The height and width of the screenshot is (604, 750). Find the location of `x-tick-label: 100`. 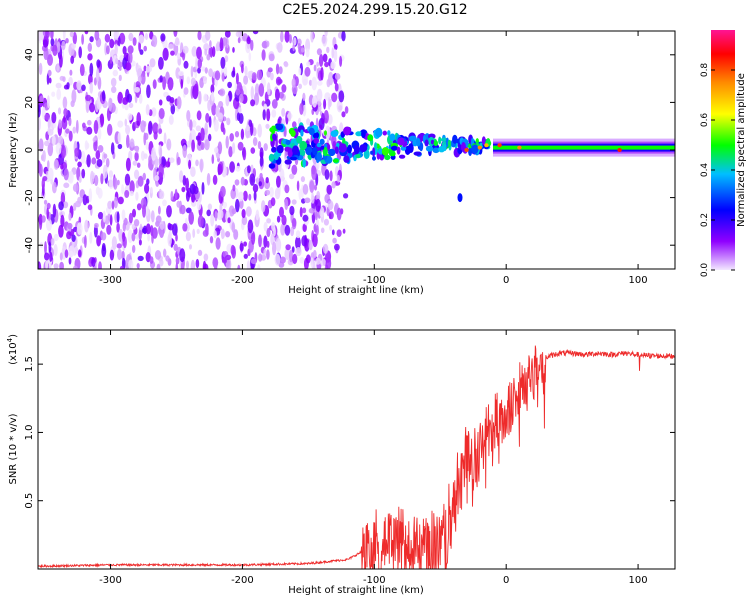

x-tick-label: 100 is located at coordinates (638, 580).